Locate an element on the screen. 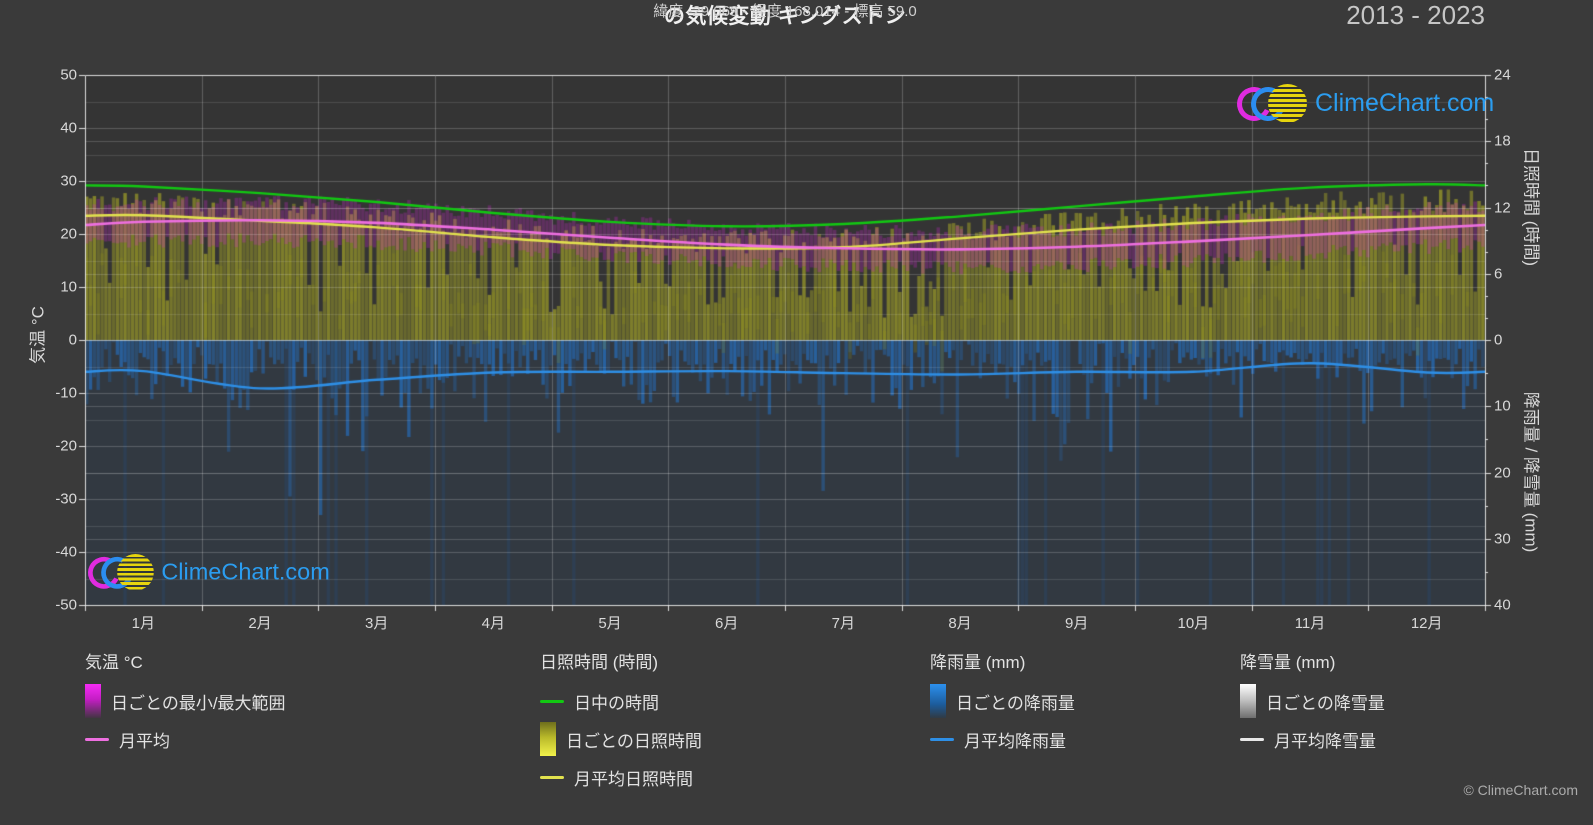 This screenshot has width=1593, height=825. temp-tick--40: -40 is located at coordinates (66, 552).